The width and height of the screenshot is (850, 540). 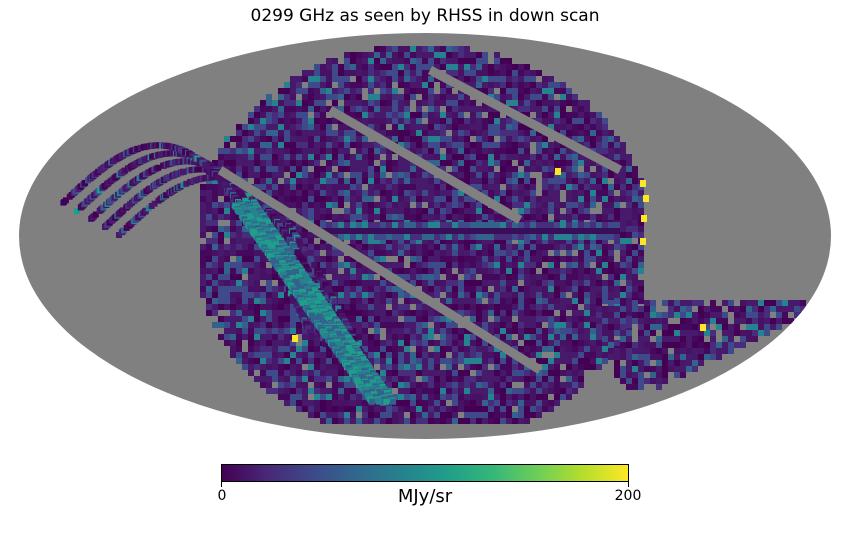 I want to click on colorbar-tick-min, so click(x=221, y=484).